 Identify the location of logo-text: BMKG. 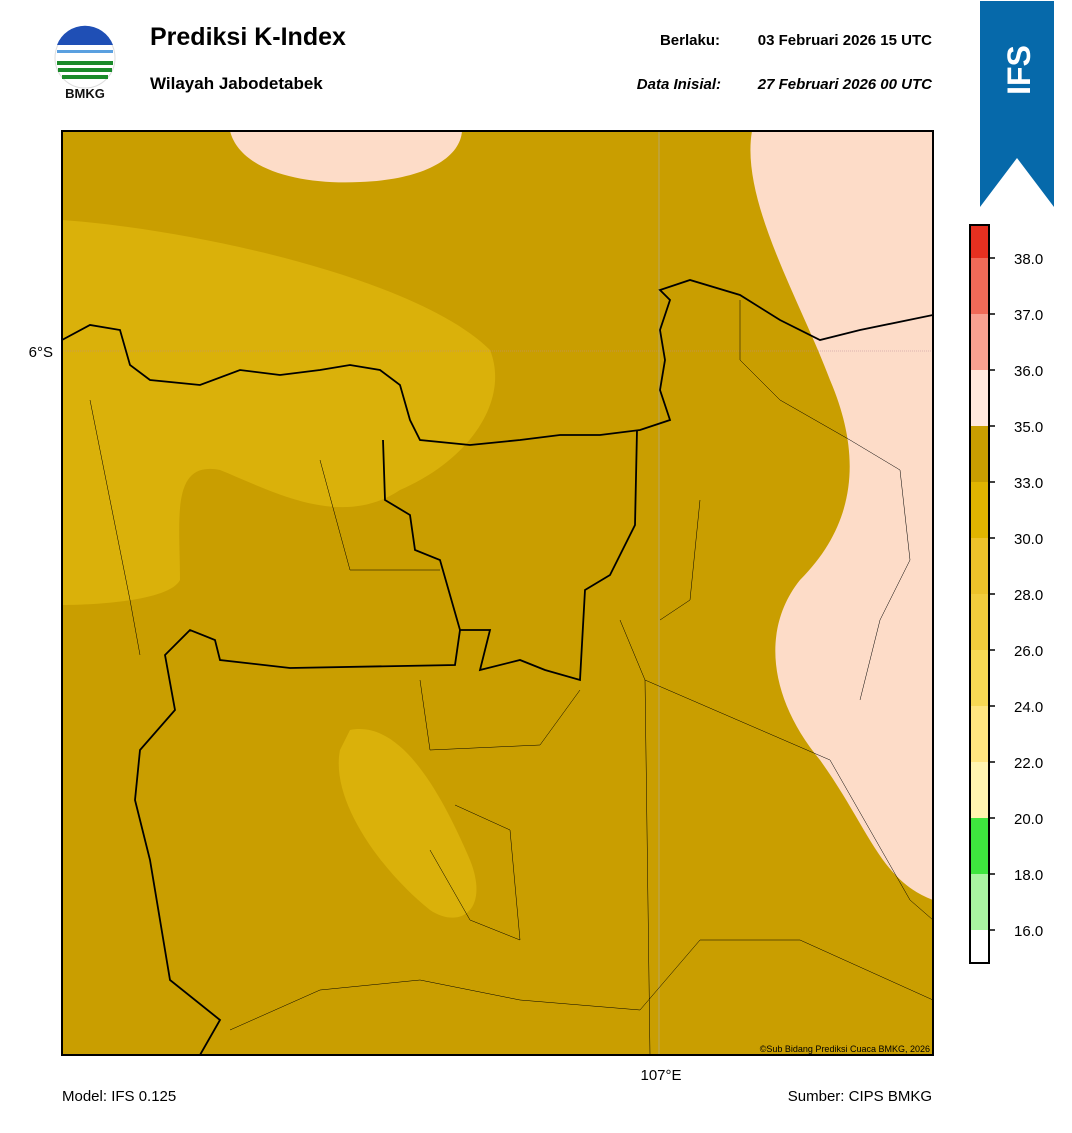
(85, 93).